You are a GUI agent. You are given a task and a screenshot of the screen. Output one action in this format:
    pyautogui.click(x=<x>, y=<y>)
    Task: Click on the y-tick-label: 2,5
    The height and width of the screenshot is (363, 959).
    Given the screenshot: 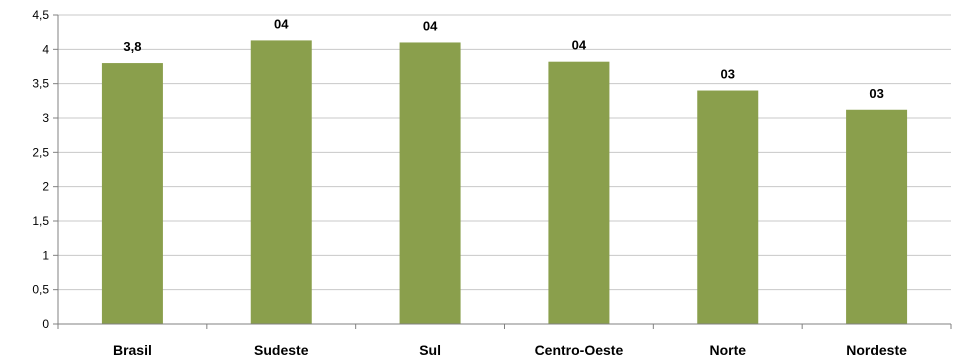 What is the action you would take?
    pyautogui.click(x=40, y=152)
    